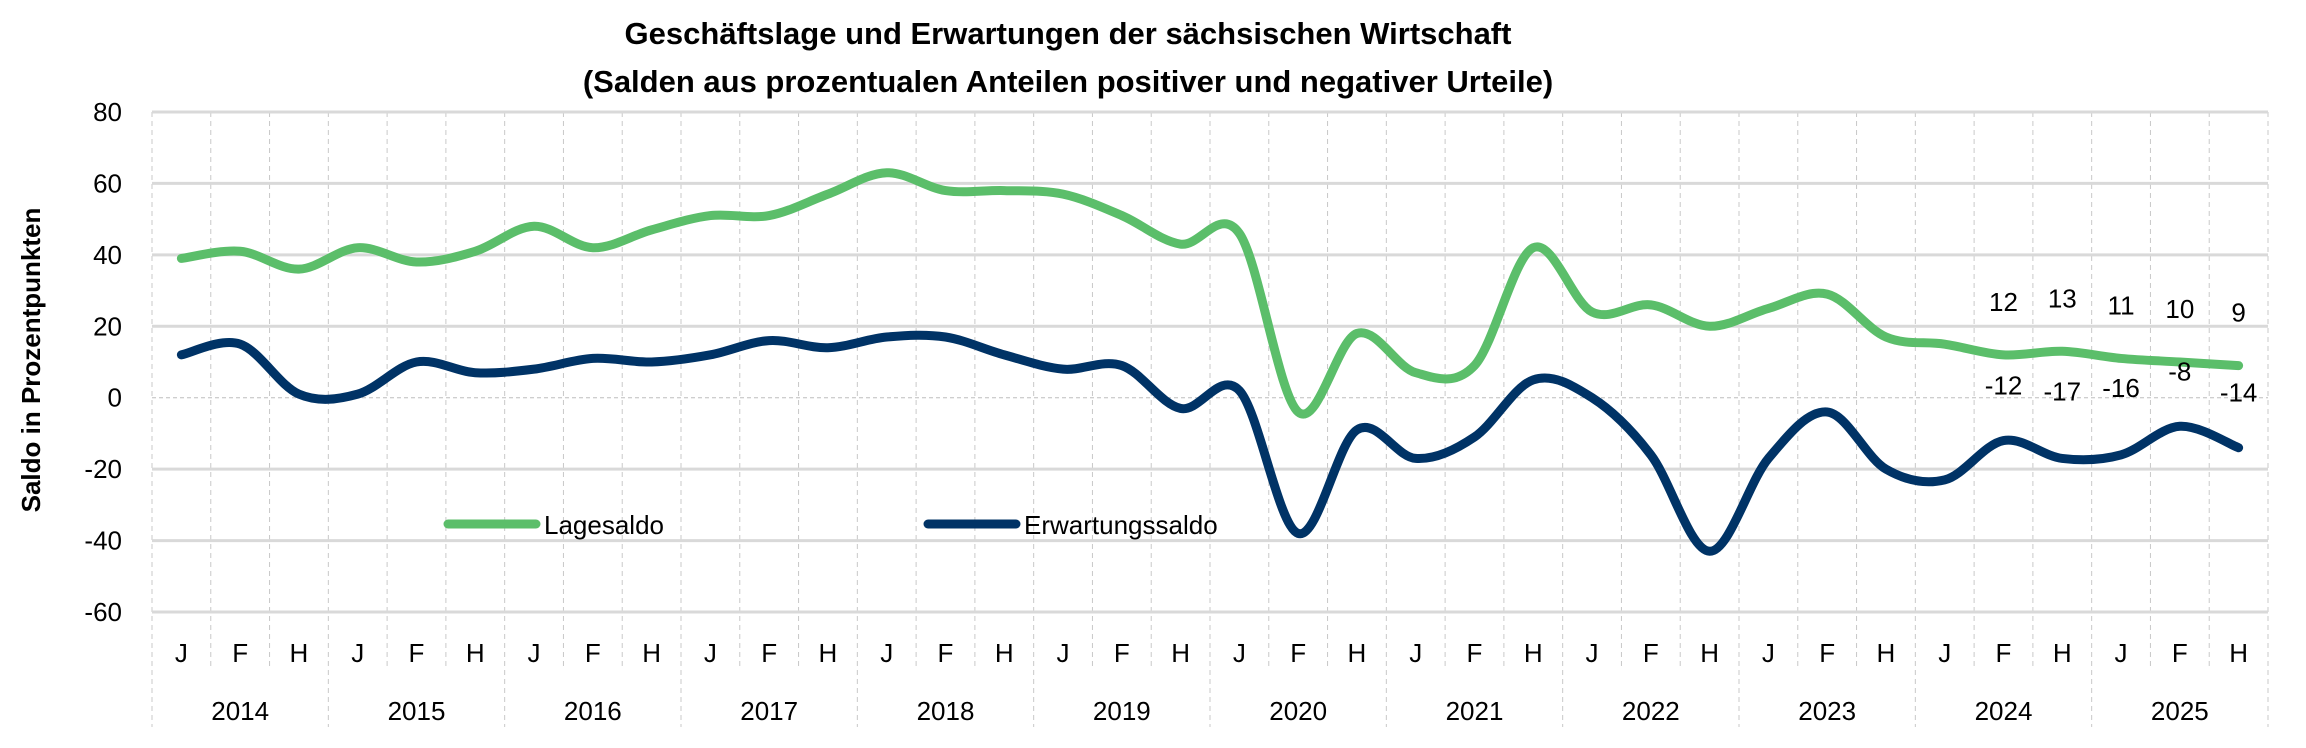  What do you see at coordinates (769, 711) in the screenshot?
I see `x-year-label: 2017` at bounding box center [769, 711].